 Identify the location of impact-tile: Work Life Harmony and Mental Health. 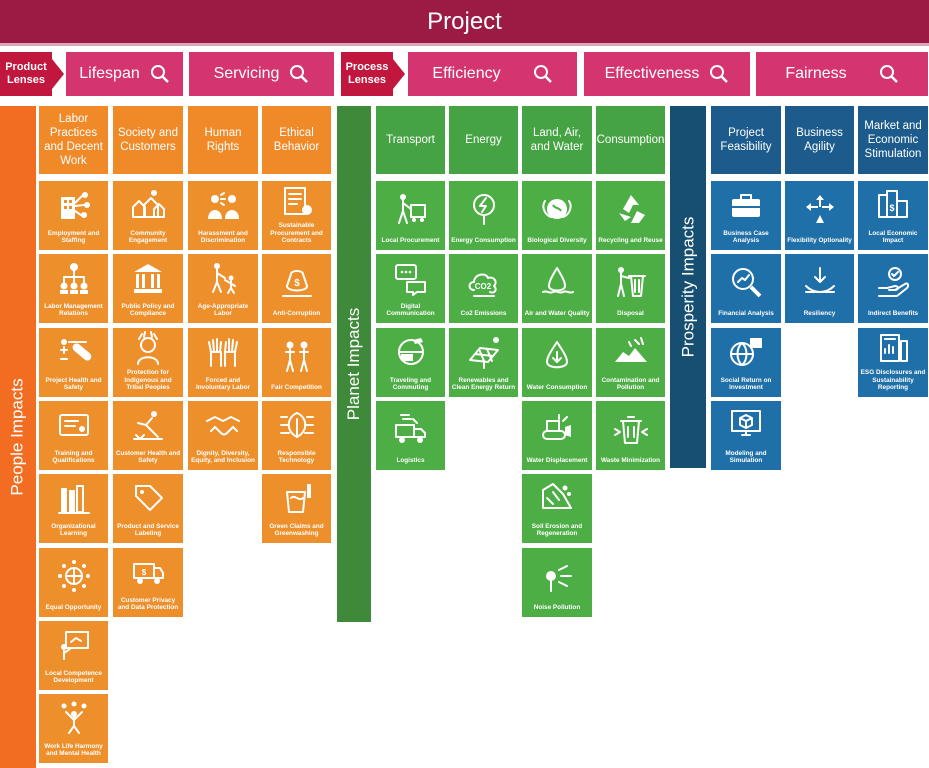
(73, 728).